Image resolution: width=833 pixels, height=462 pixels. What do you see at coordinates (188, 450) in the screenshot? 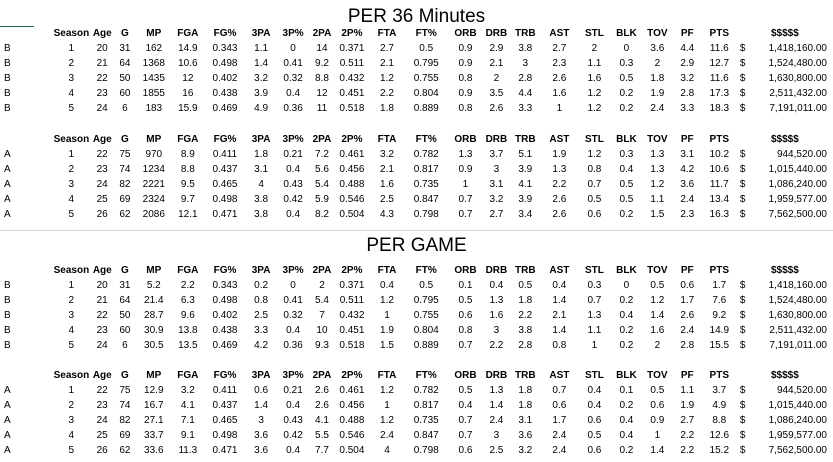
I see `data-cell: 11.3` at bounding box center [188, 450].